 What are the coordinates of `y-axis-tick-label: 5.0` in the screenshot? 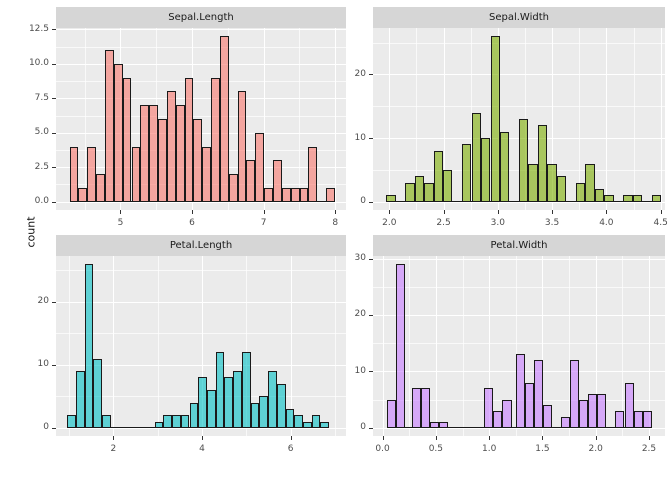 It's located at (41, 132).